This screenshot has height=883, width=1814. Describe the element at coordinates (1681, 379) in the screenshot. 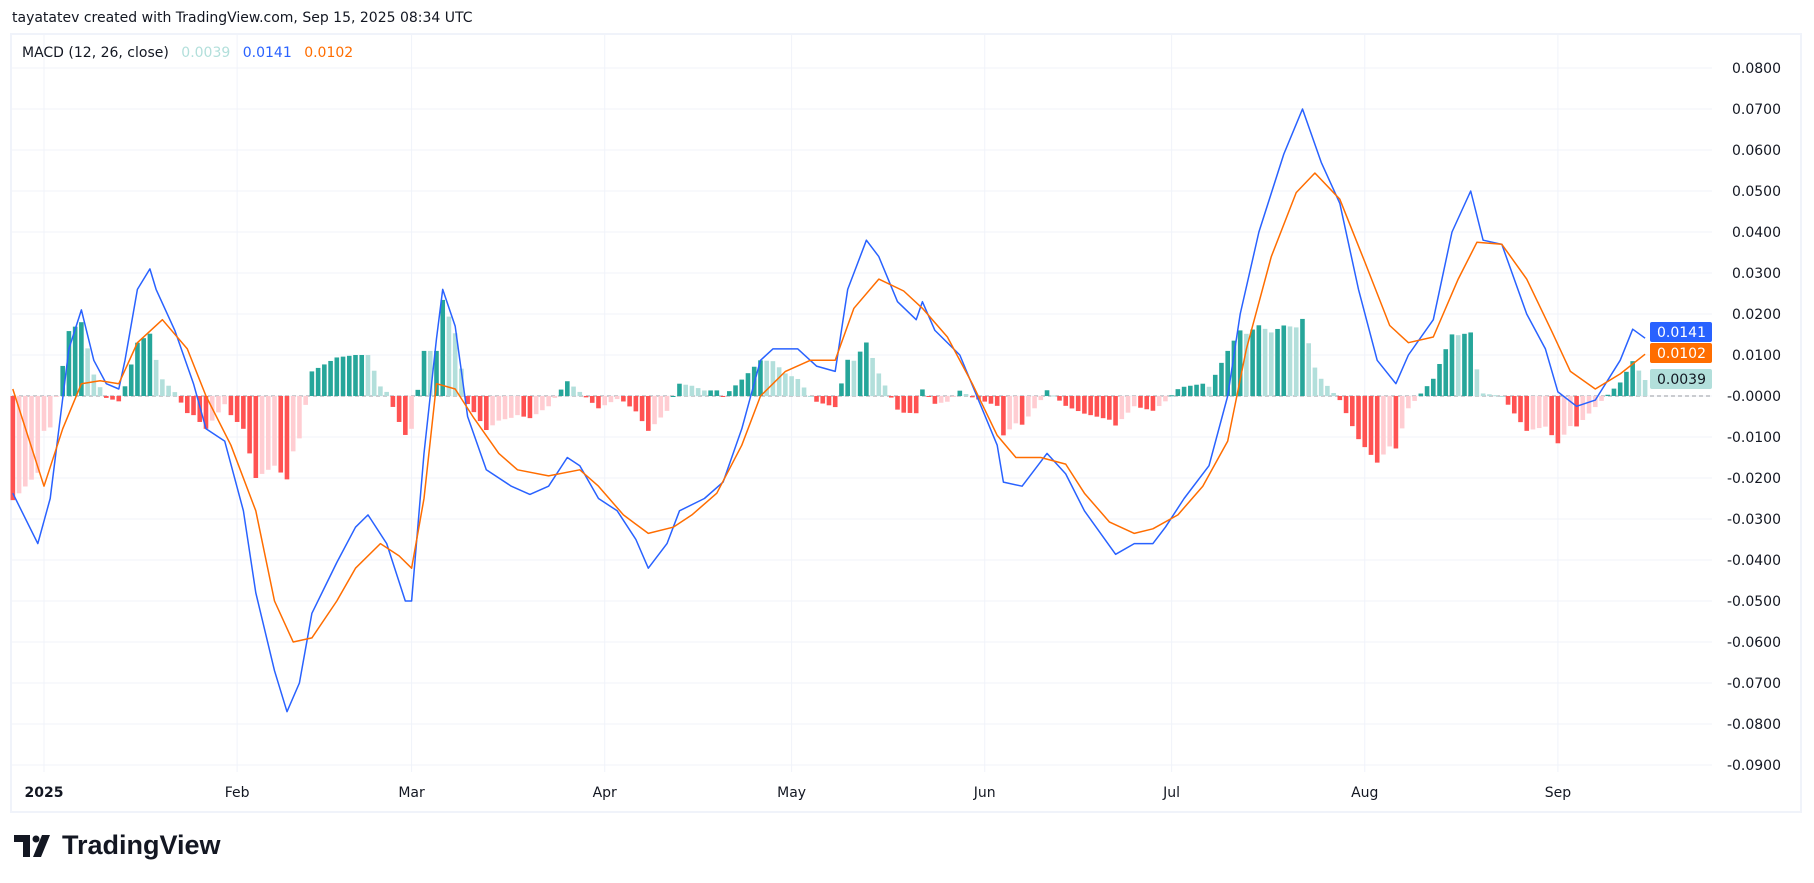

I see `histogram-last-value-tag` at that location.